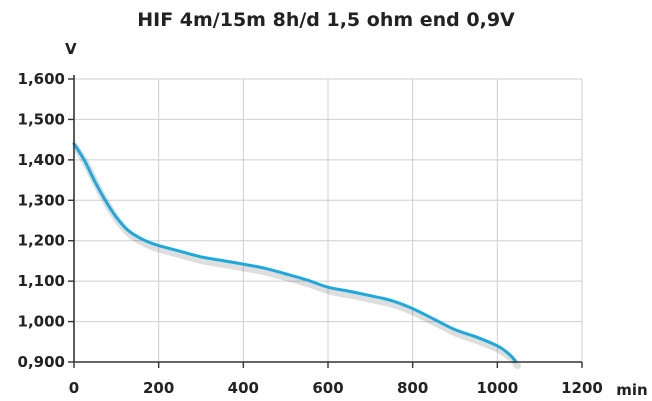  What do you see at coordinates (327, 388) in the screenshot?
I see `x-tick-label: 600` at bounding box center [327, 388].